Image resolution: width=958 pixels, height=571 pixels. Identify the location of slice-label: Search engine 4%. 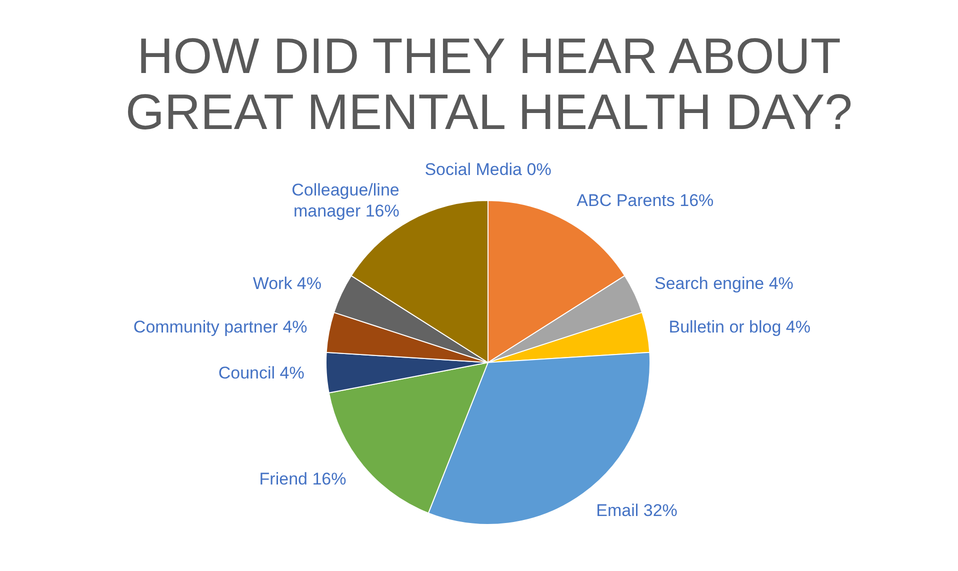
(724, 283).